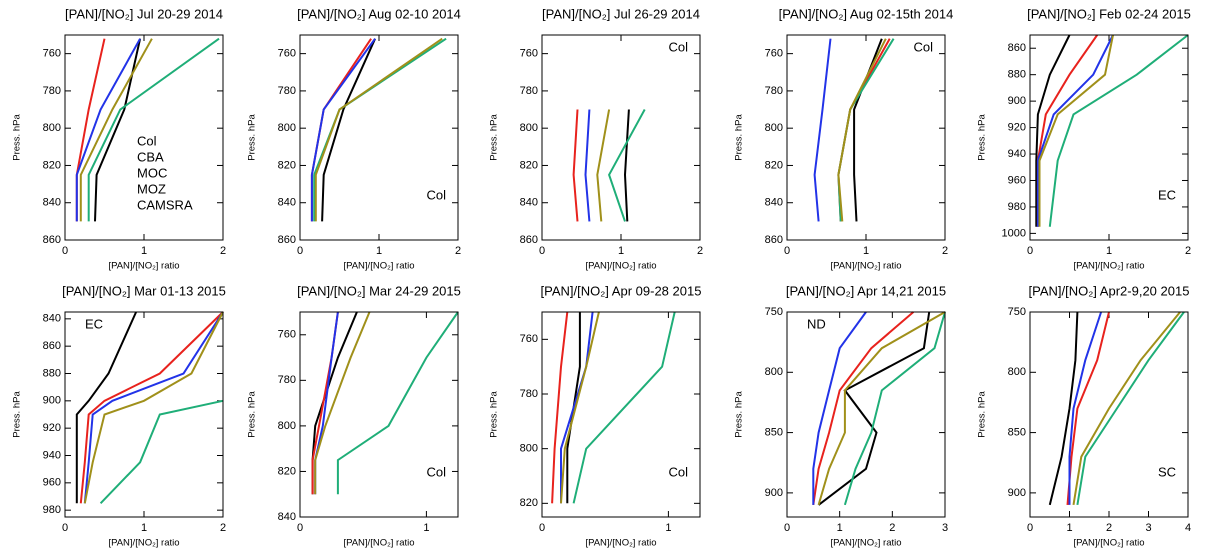 This screenshot has width=1211, height=551. I want to click on legend-entry: Col, so click(147, 140).